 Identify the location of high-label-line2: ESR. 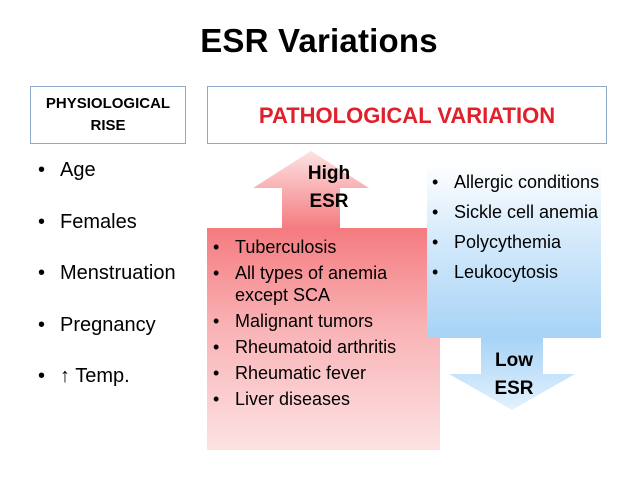
(329, 201).